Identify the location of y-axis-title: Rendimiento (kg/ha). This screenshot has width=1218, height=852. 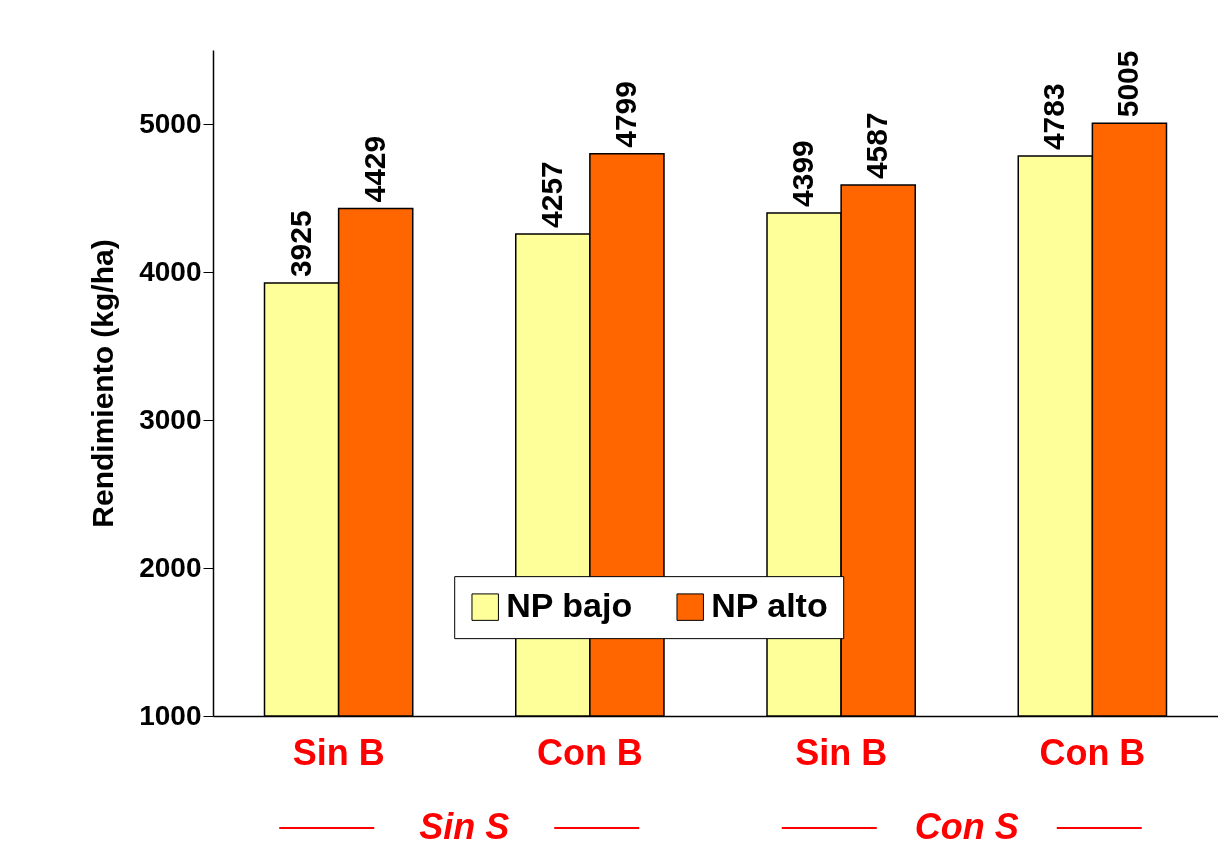
(103, 383).